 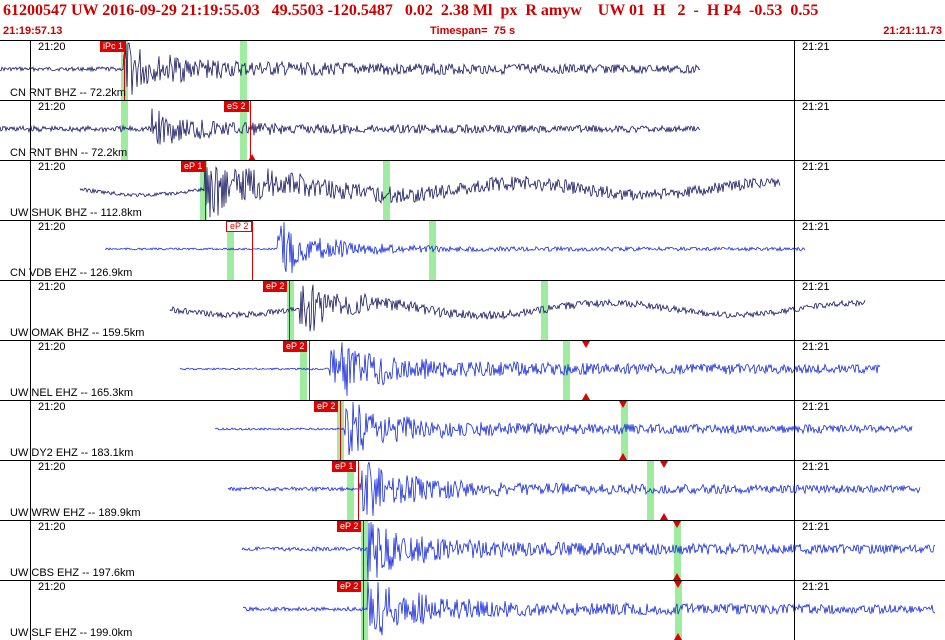 What do you see at coordinates (72, 453) in the screenshot?
I see `station-label: UW DY2 EHZ -- 183.1km` at bounding box center [72, 453].